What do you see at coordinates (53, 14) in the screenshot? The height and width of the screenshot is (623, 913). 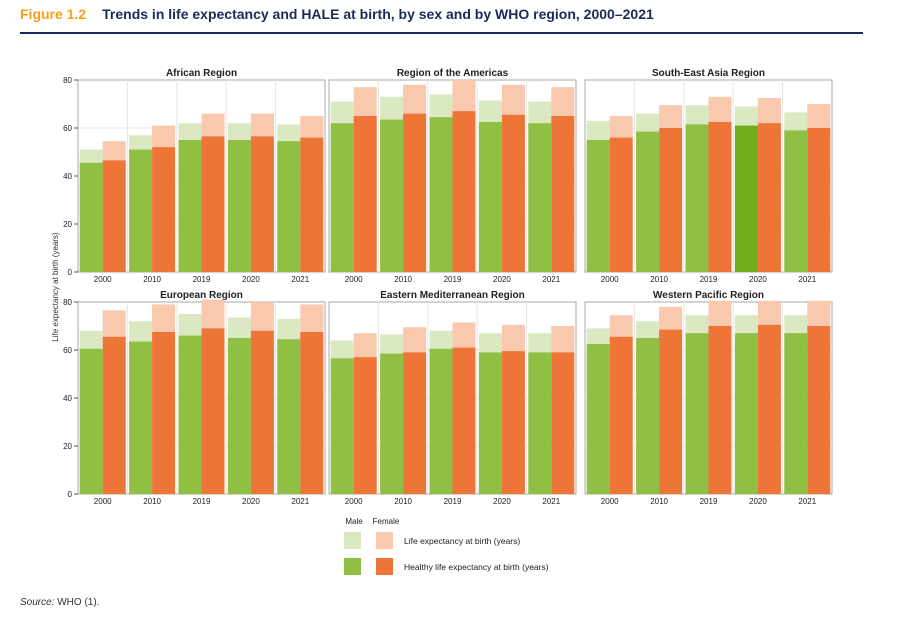 I see `figure-label: Figure 1.2` at bounding box center [53, 14].